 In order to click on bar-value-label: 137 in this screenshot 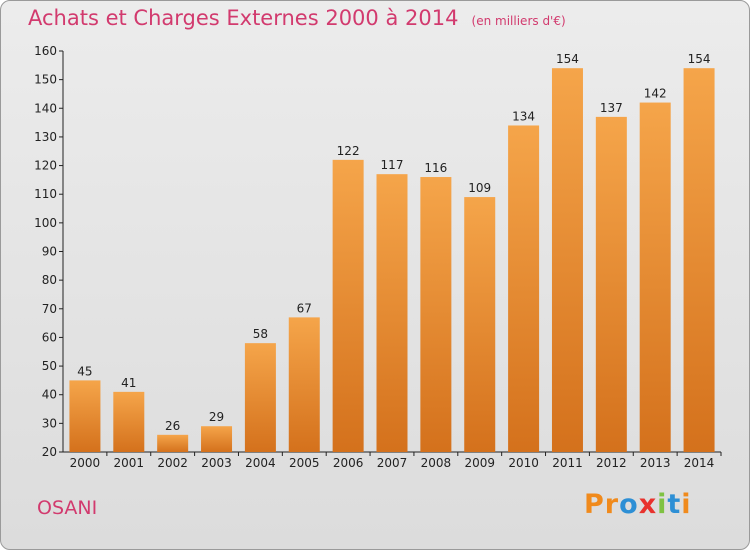, I will do `click(611, 108)`.